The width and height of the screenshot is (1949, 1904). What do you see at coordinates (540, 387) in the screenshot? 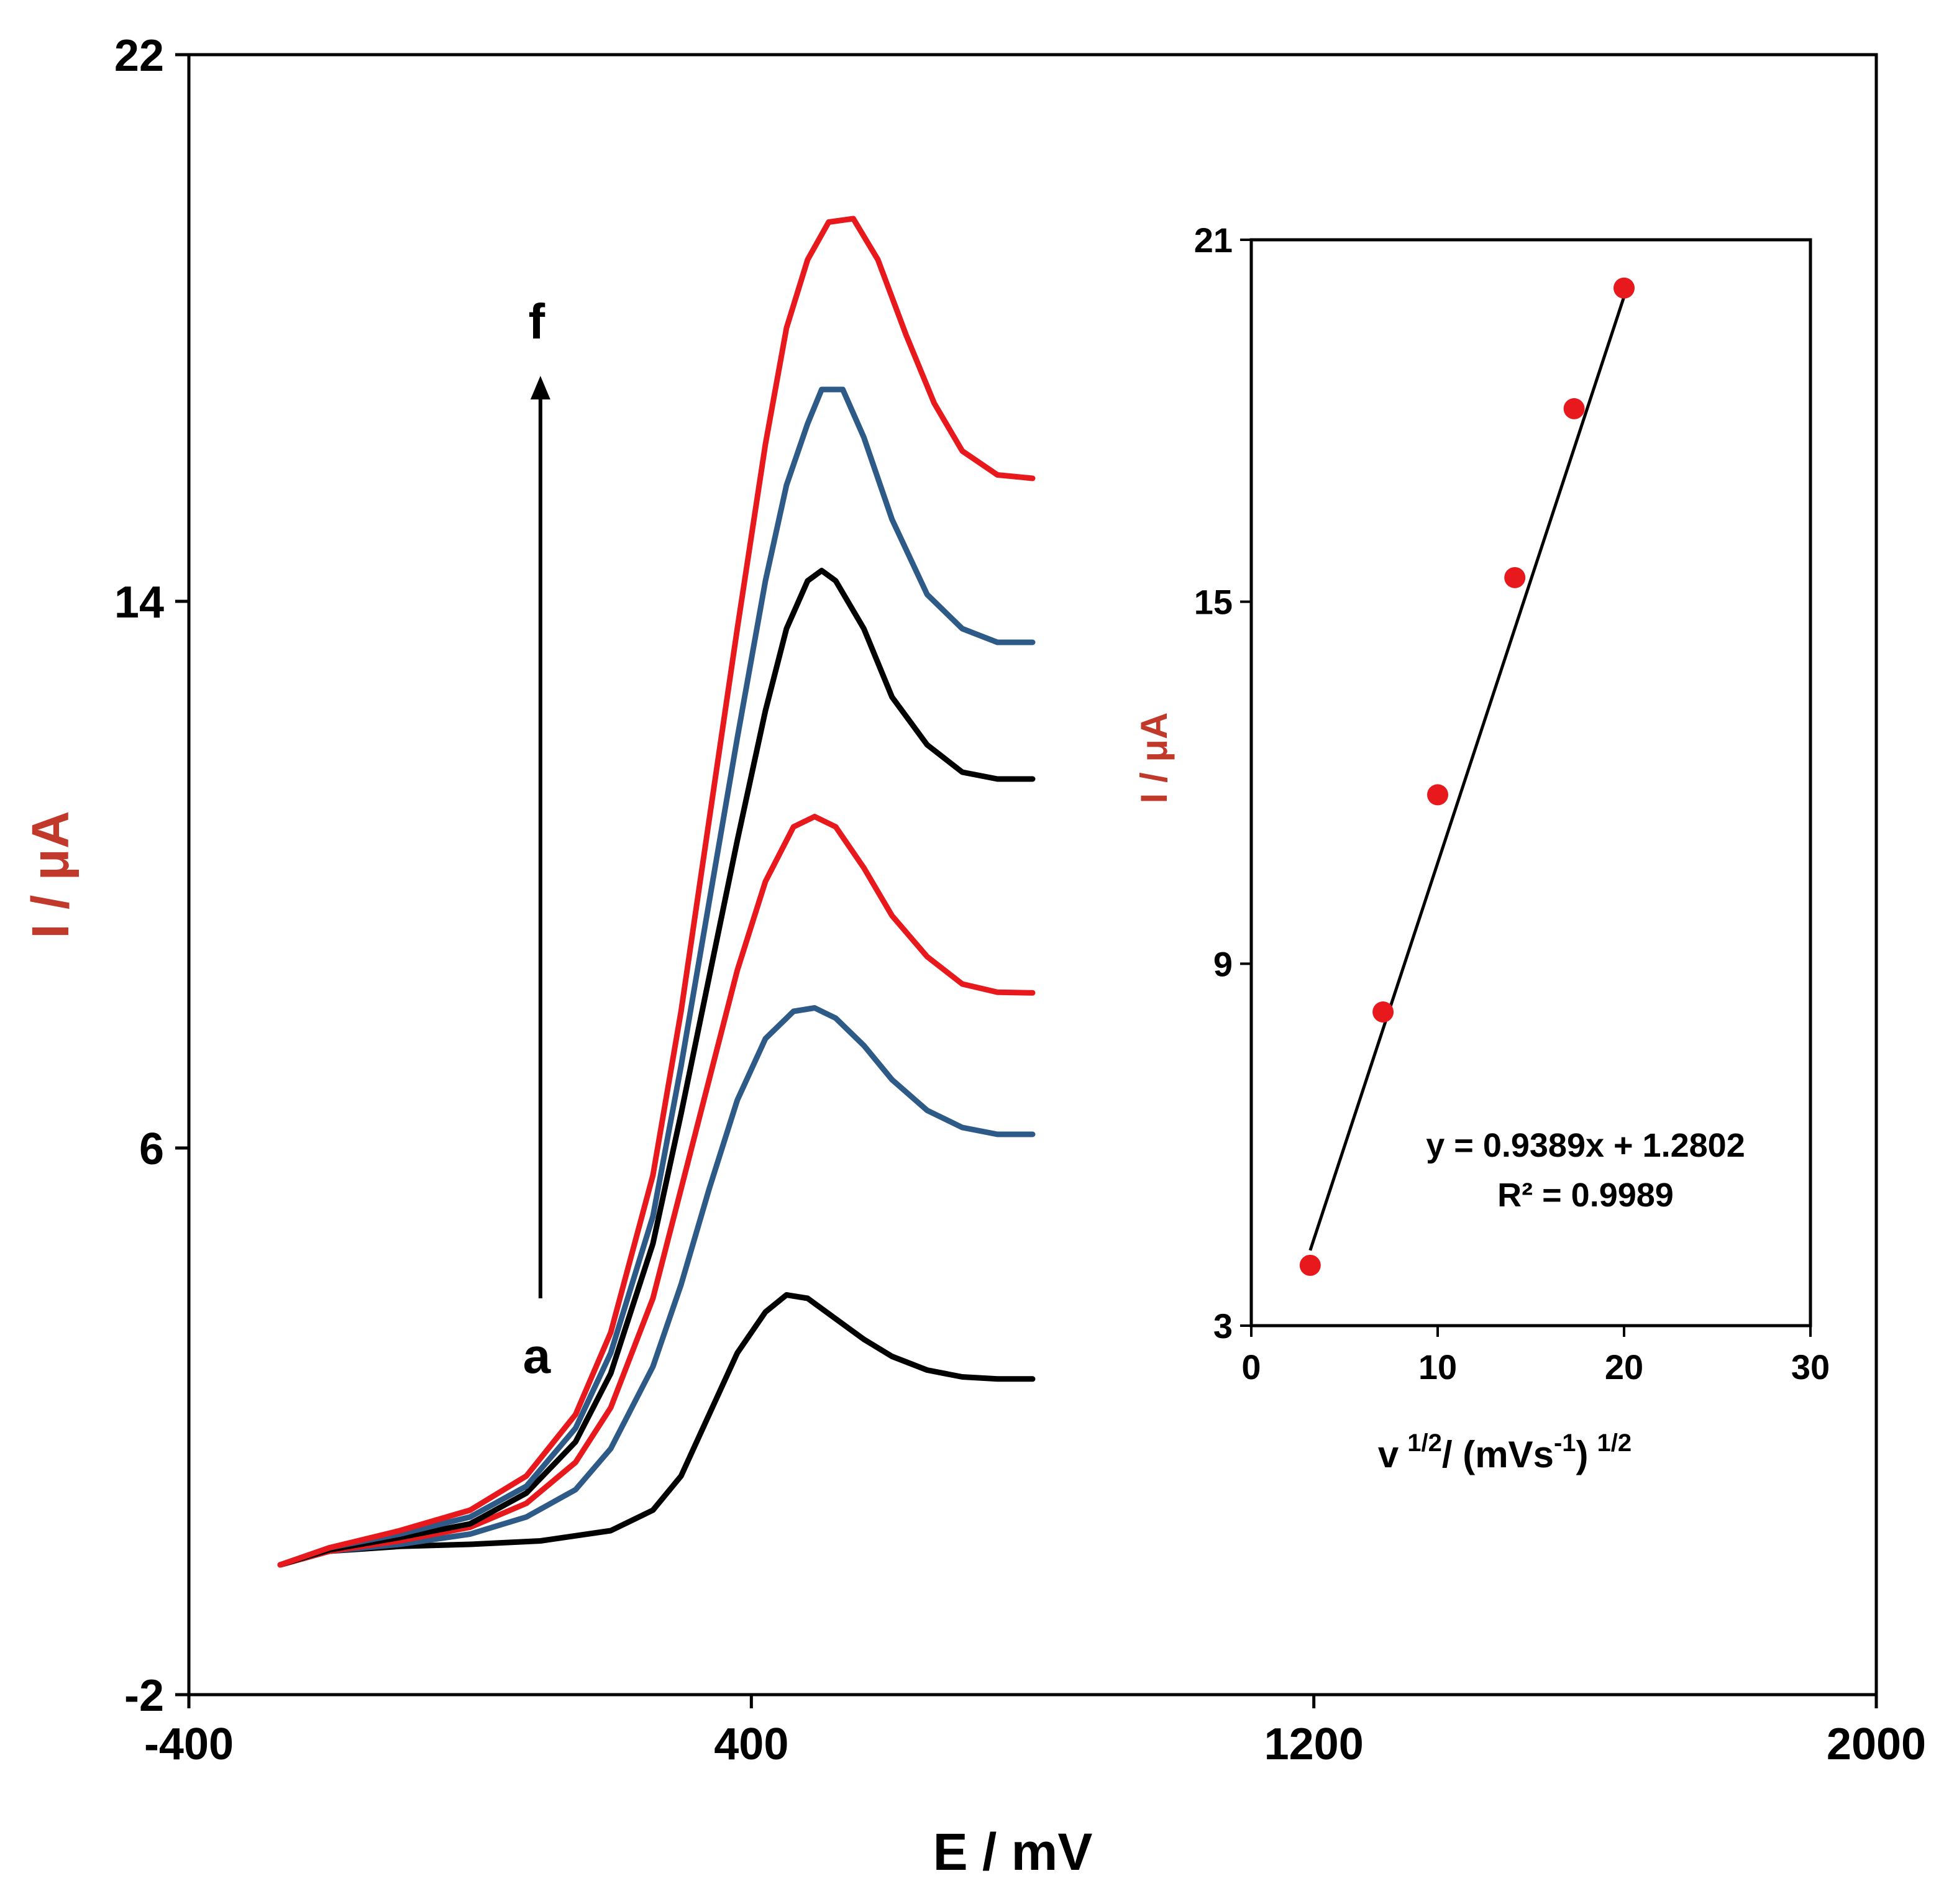
I see `increase-arrow-head` at bounding box center [540, 387].